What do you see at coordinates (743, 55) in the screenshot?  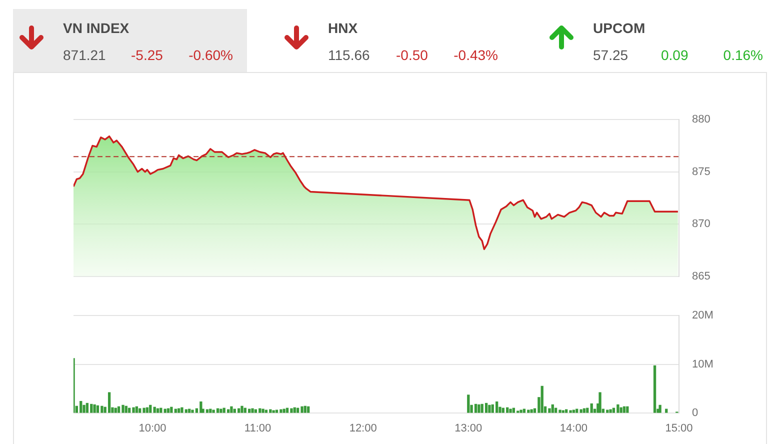 I see `data-label: 0.16%` at bounding box center [743, 55].